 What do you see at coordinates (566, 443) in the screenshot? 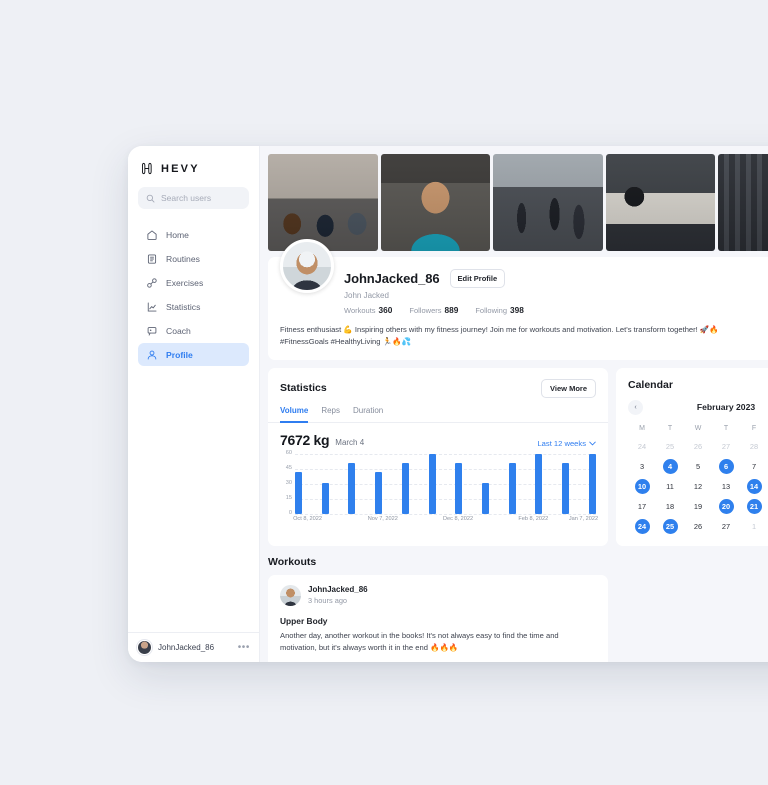
I see `date-range-select: Last 12 weeks` at bounding box center [566, 443].